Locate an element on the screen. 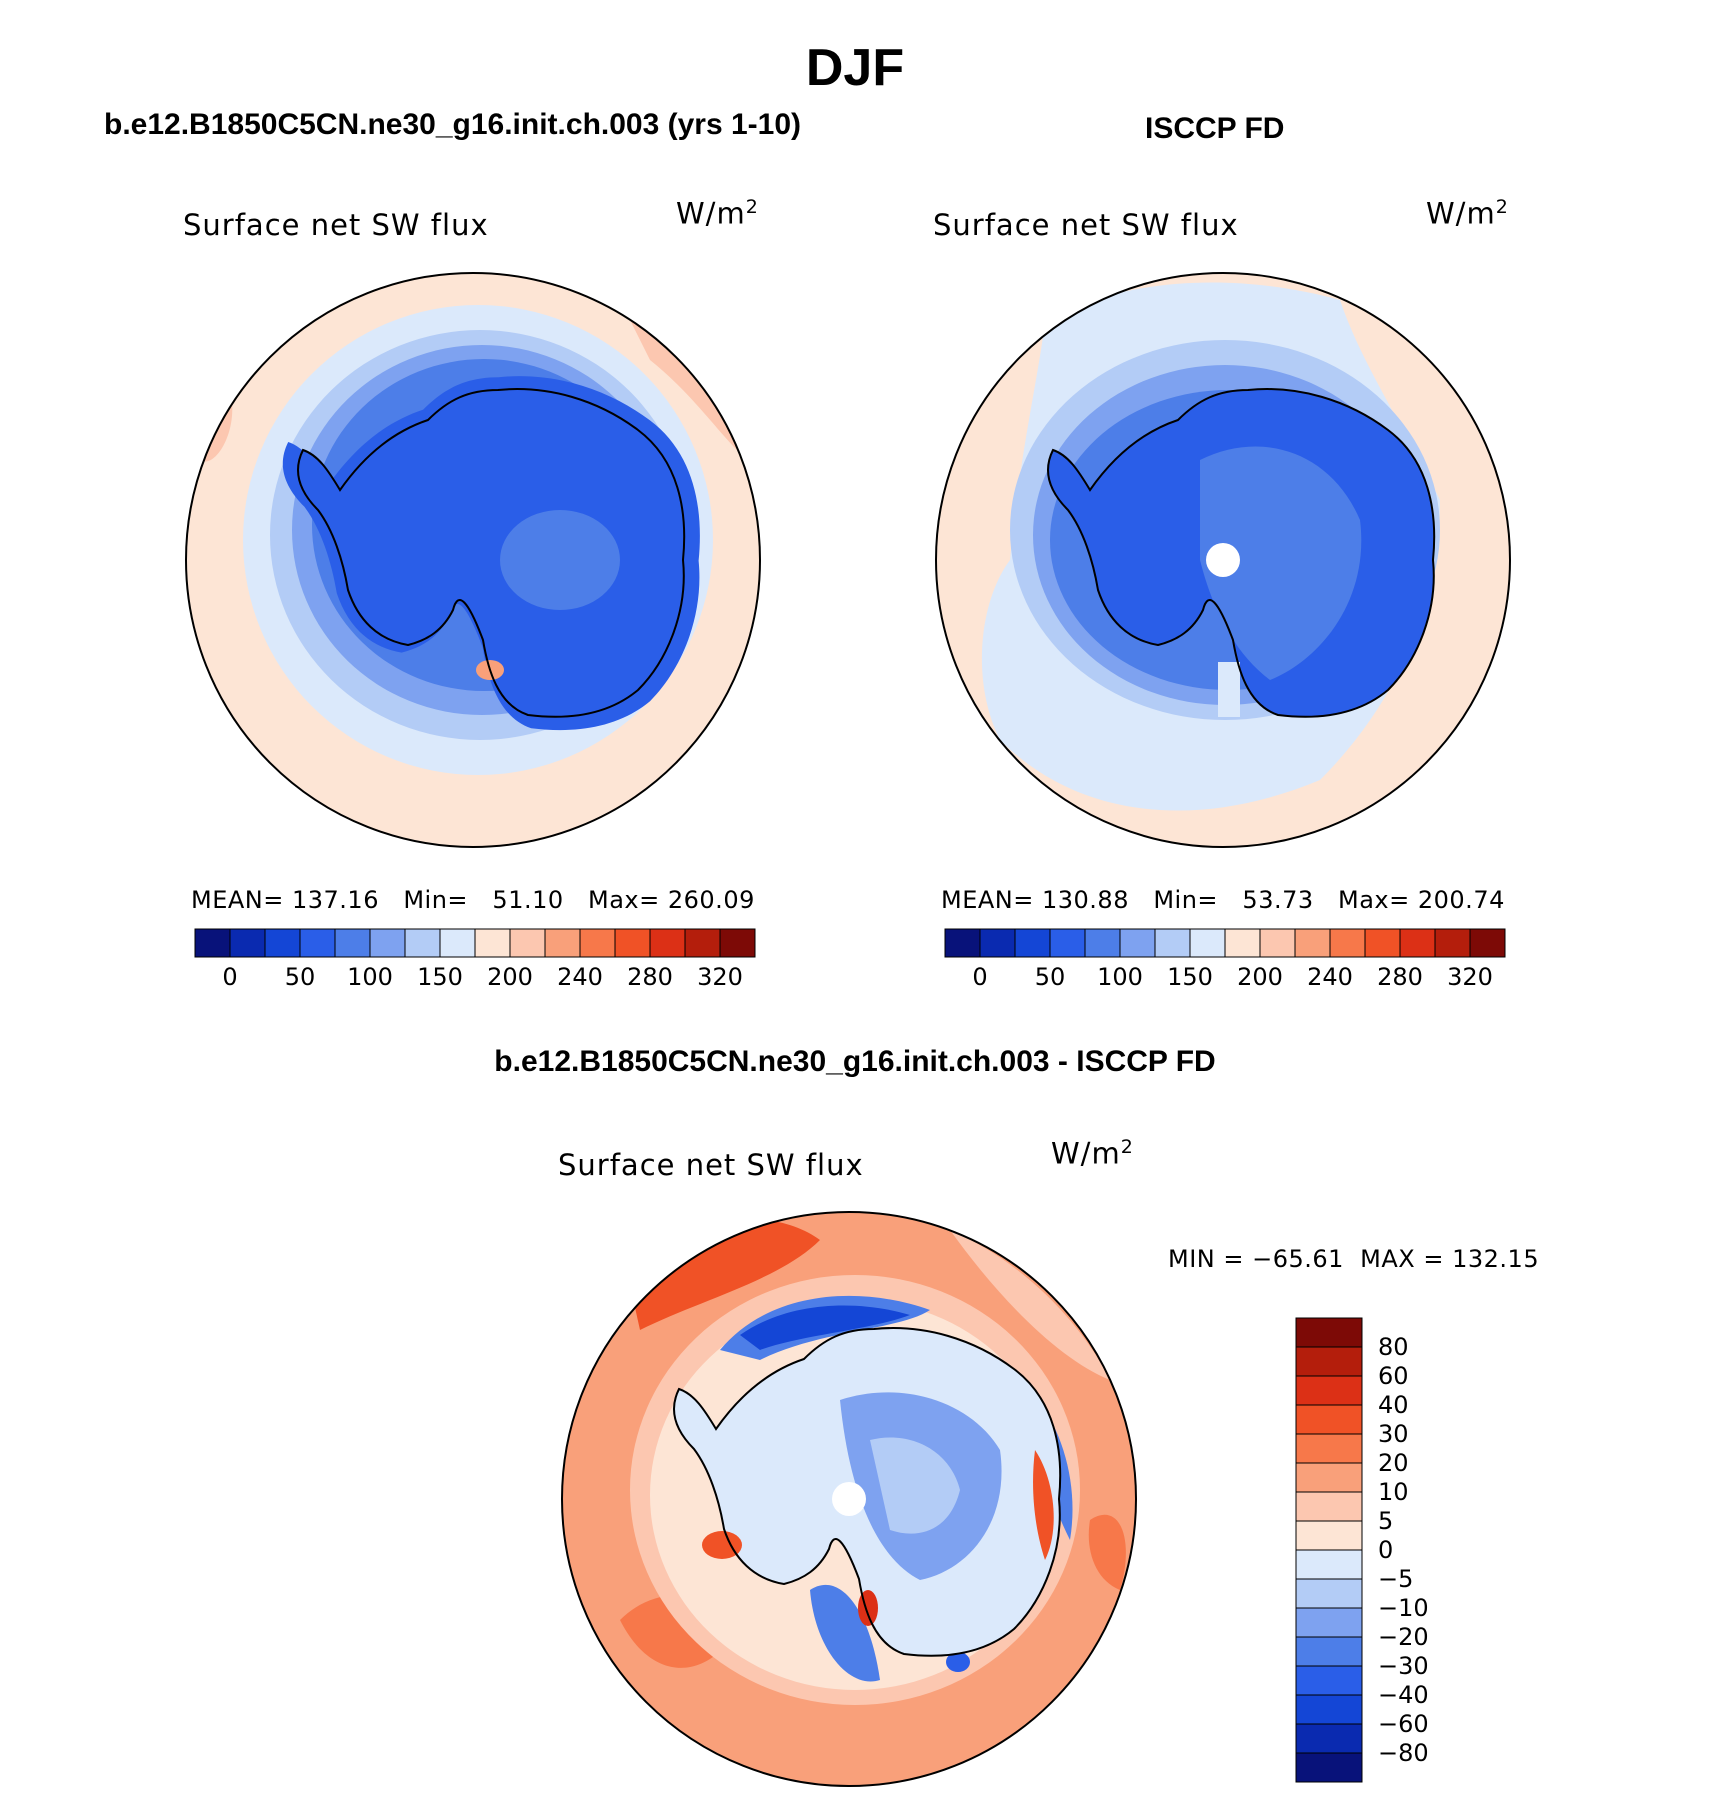 This screenshot has height=1806, width=1710. colorbar-tick-label: 40 is located at coordinates (1393, 1405).